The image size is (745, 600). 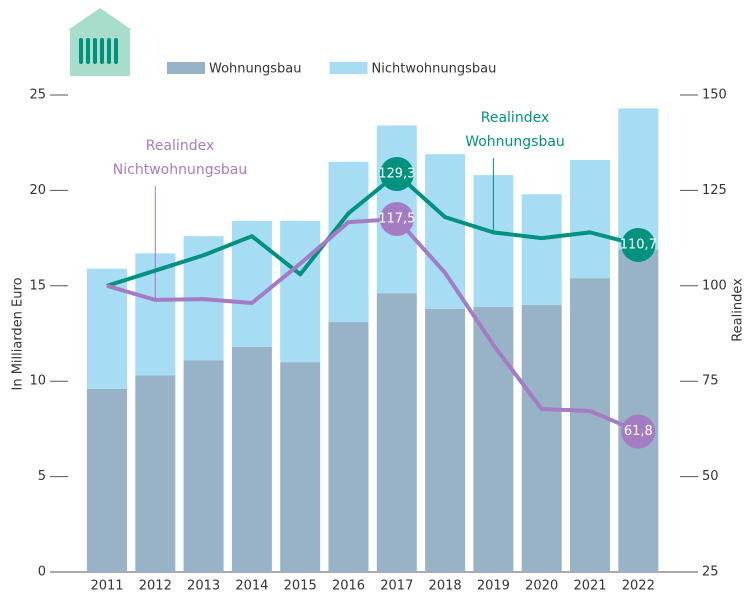 I want to click on x-tick-label: 2016, so click(x=348, y=586).